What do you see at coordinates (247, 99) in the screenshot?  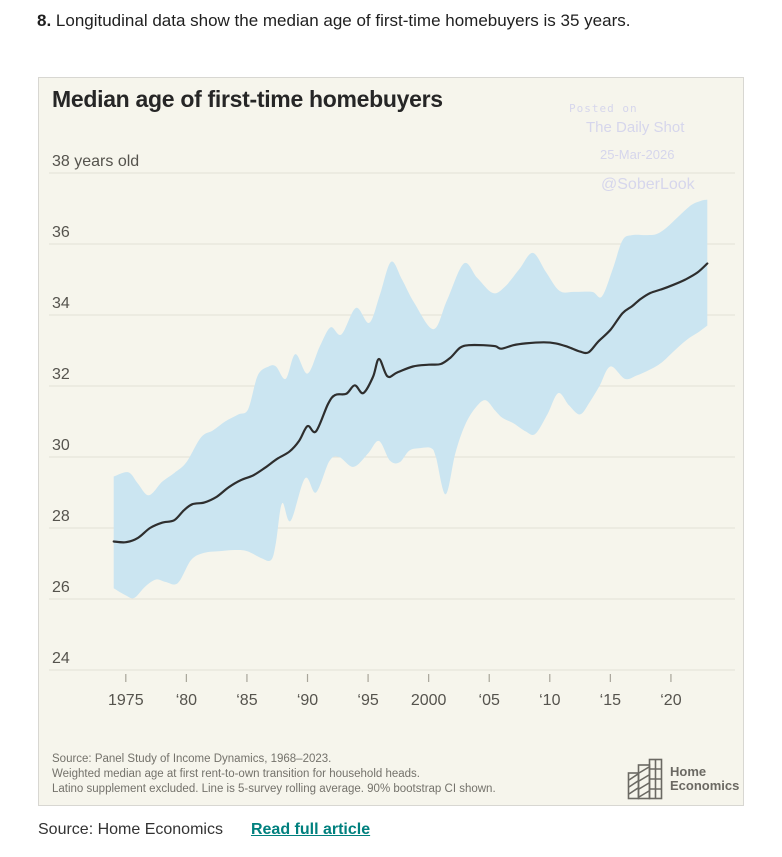 I see `chart-title: Median age of first-time homebuyers` at bounding box center [247, 99].